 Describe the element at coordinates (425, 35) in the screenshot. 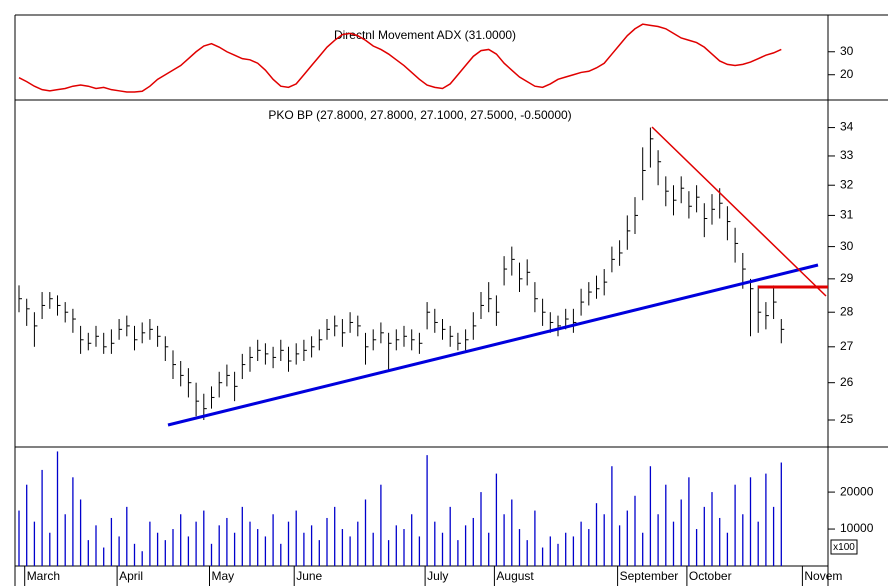

I see `adx-title: Directnl Movement ADX (31.0000)` at that location.